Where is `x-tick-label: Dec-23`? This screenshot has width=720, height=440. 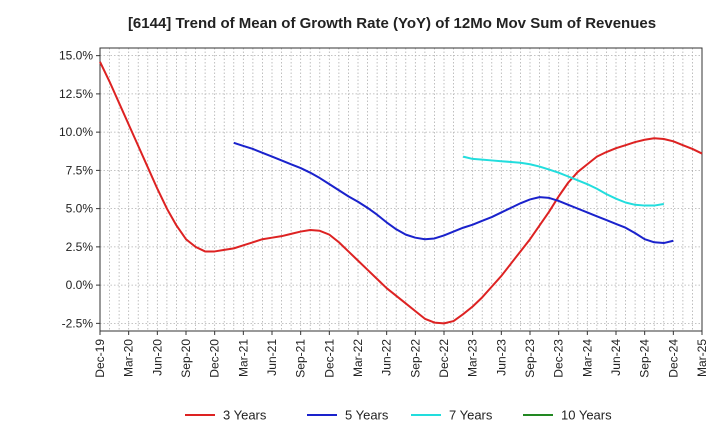 x-tick-label: Dec-23 is located at coordinates (559, 358).